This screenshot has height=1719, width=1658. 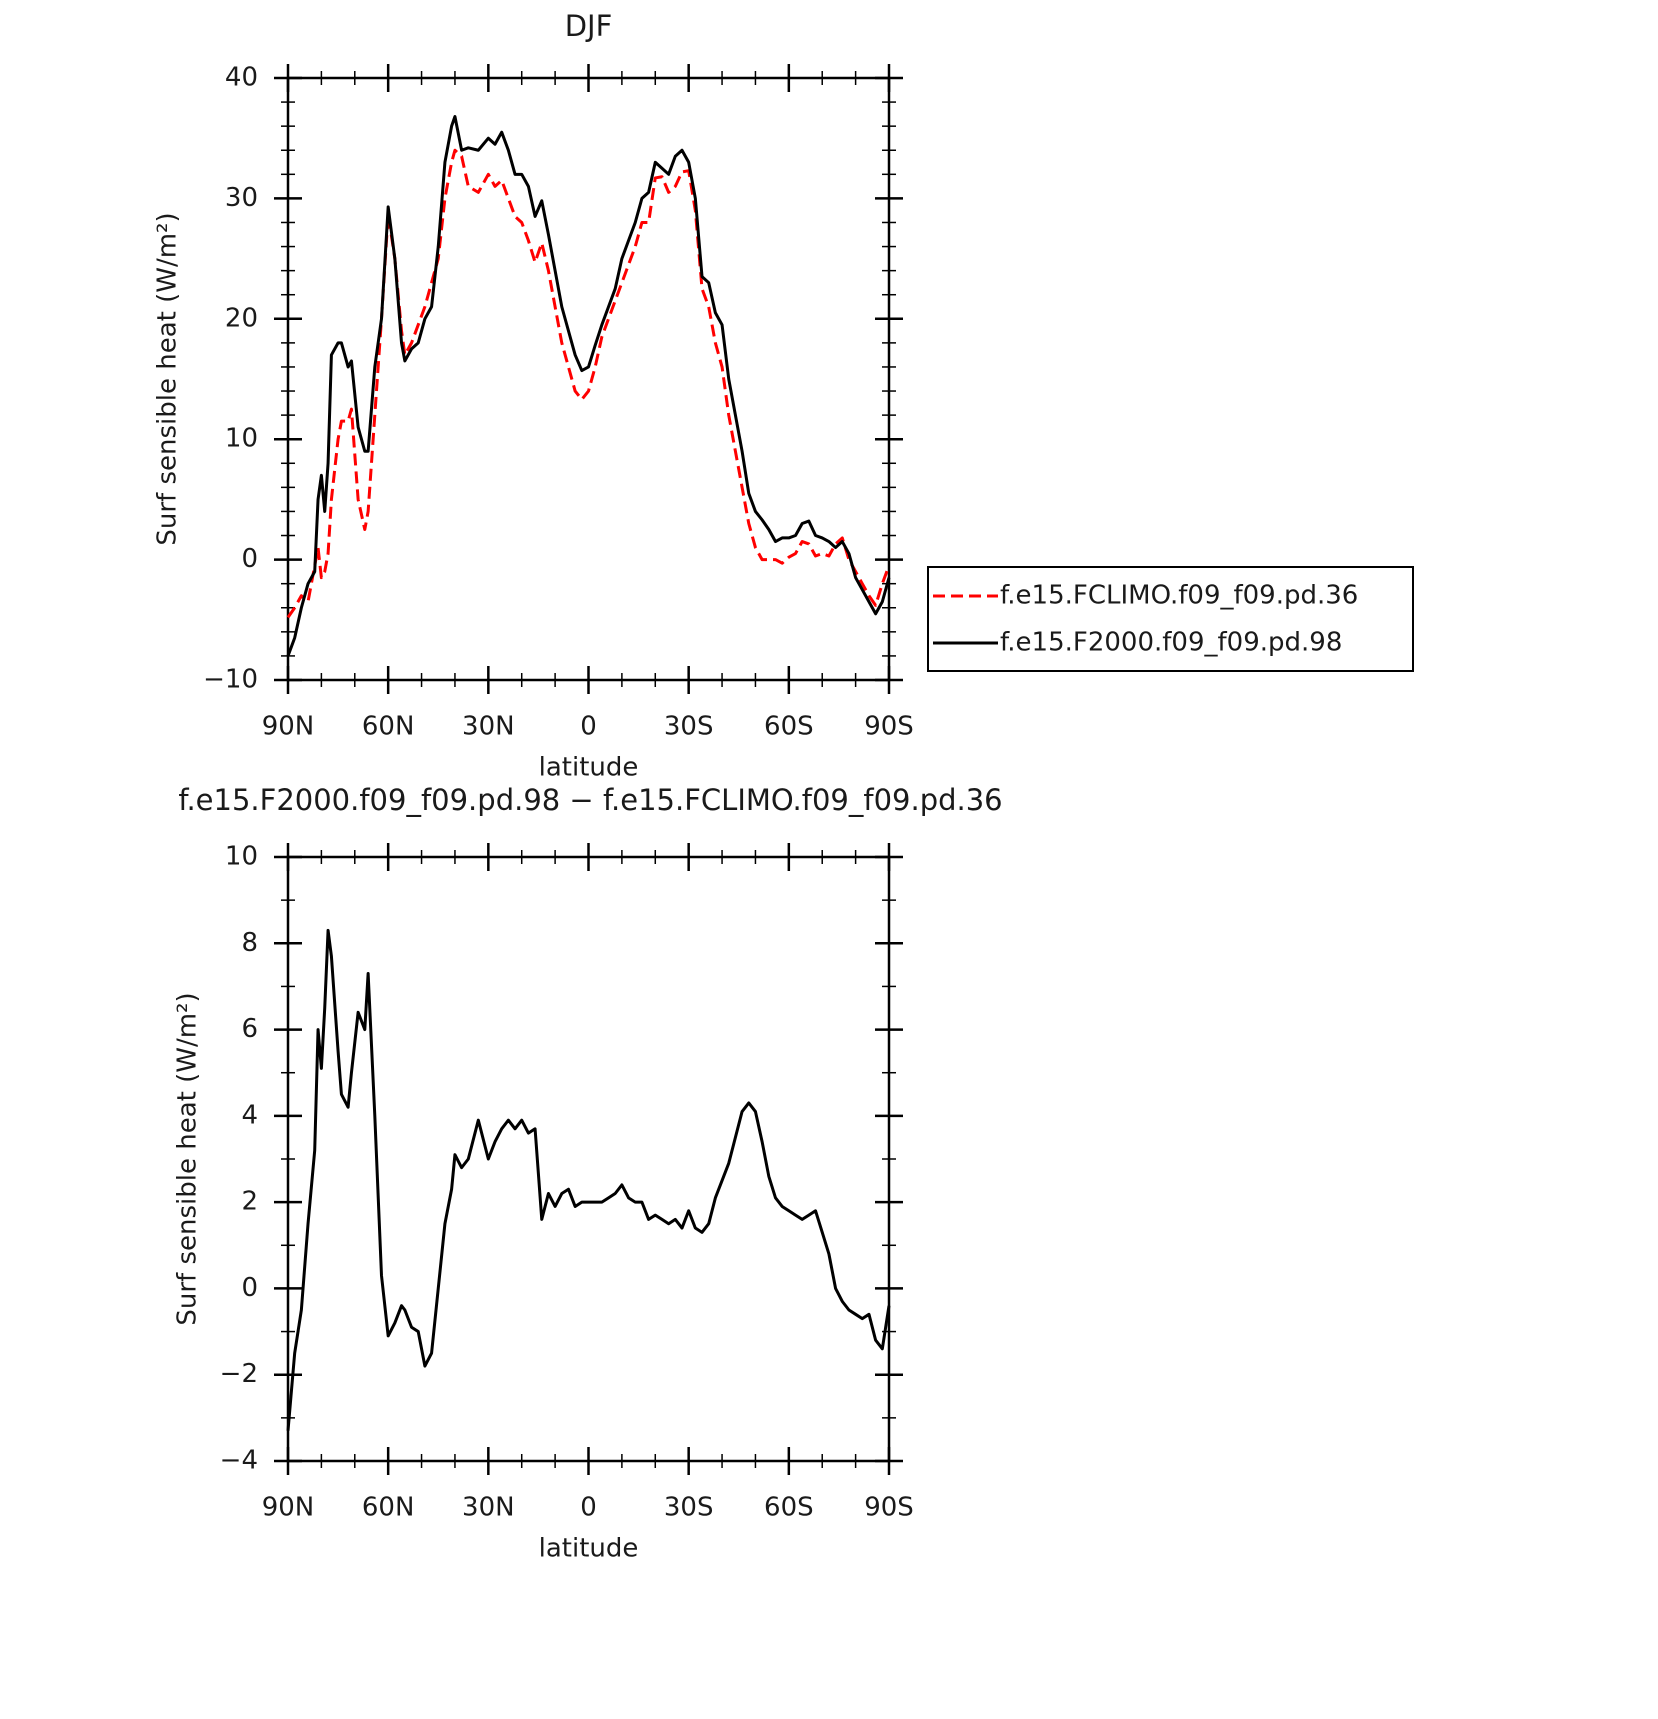 I want to click on legend-box, so click(x=1170, y=619).